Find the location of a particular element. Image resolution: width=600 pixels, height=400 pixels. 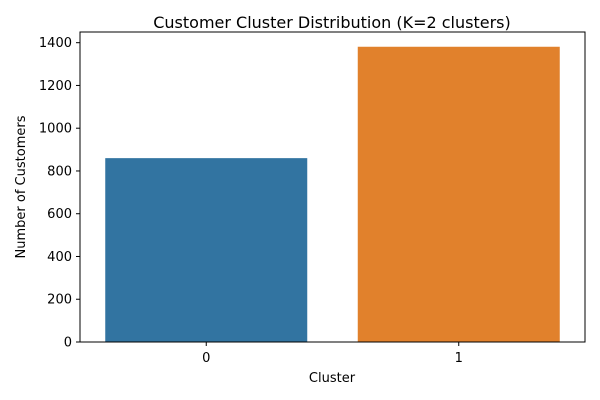

y-tick-label: 400 is located at coordinates (59, 257).